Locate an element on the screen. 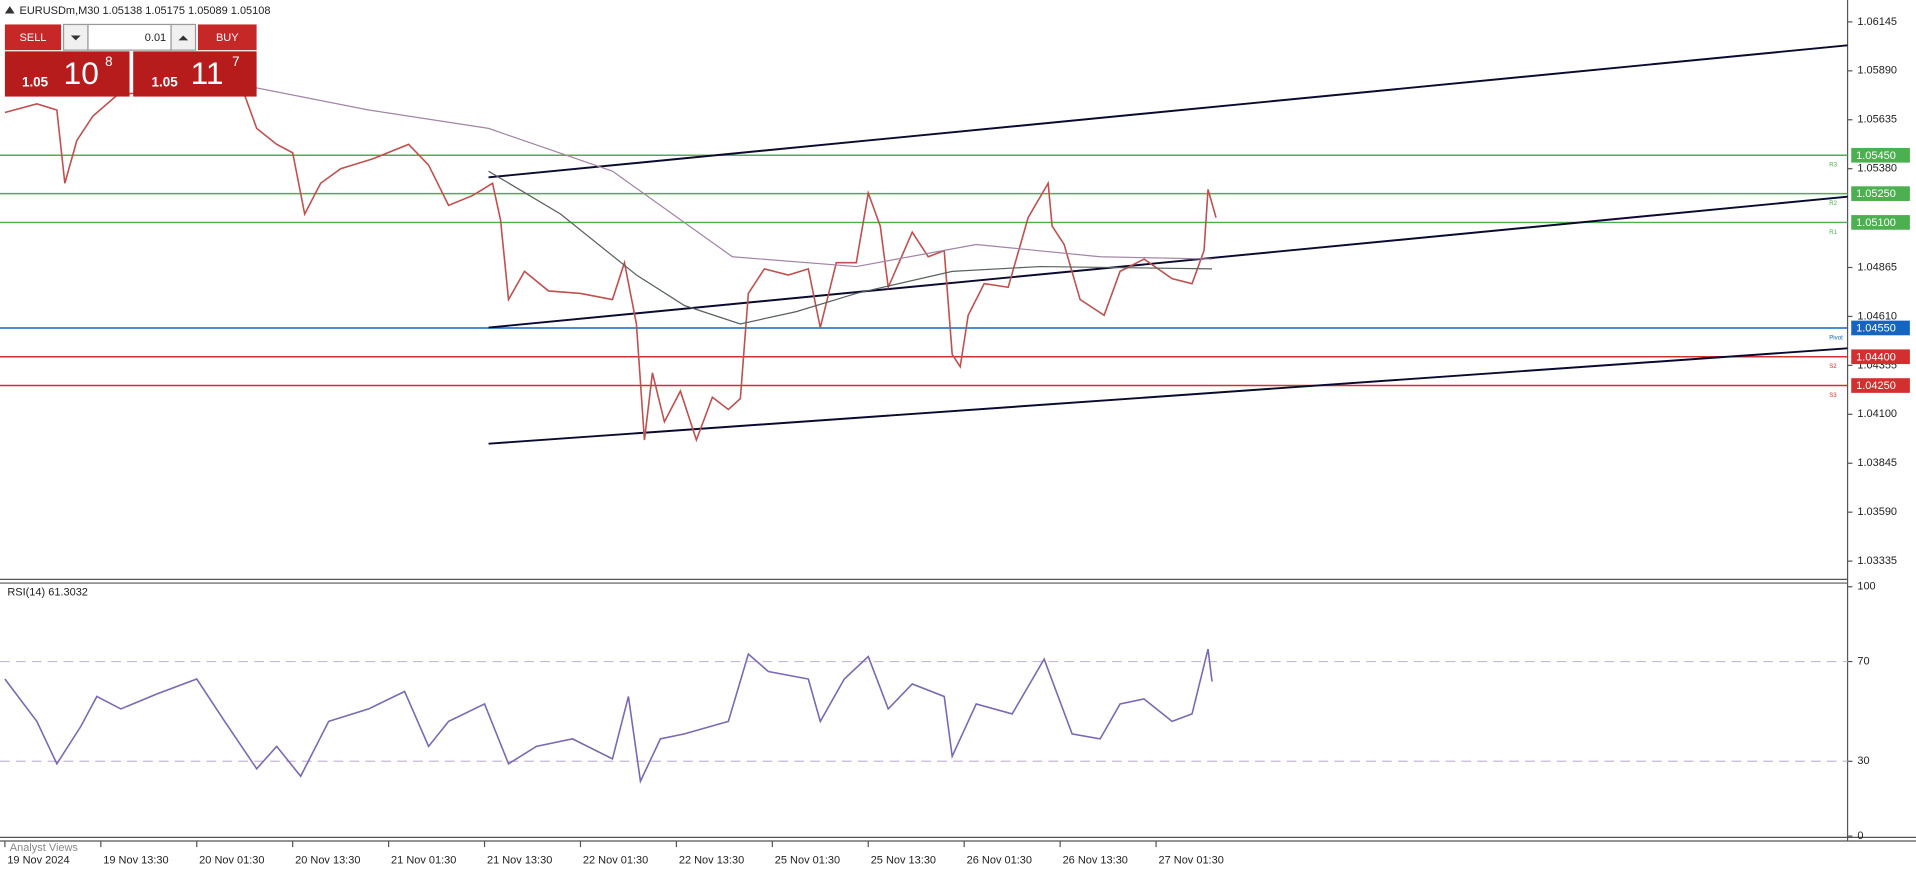 The image size is (1916, 874). x-tick-label: 20 Nov 13:30 is located at coordinates (327, 860).